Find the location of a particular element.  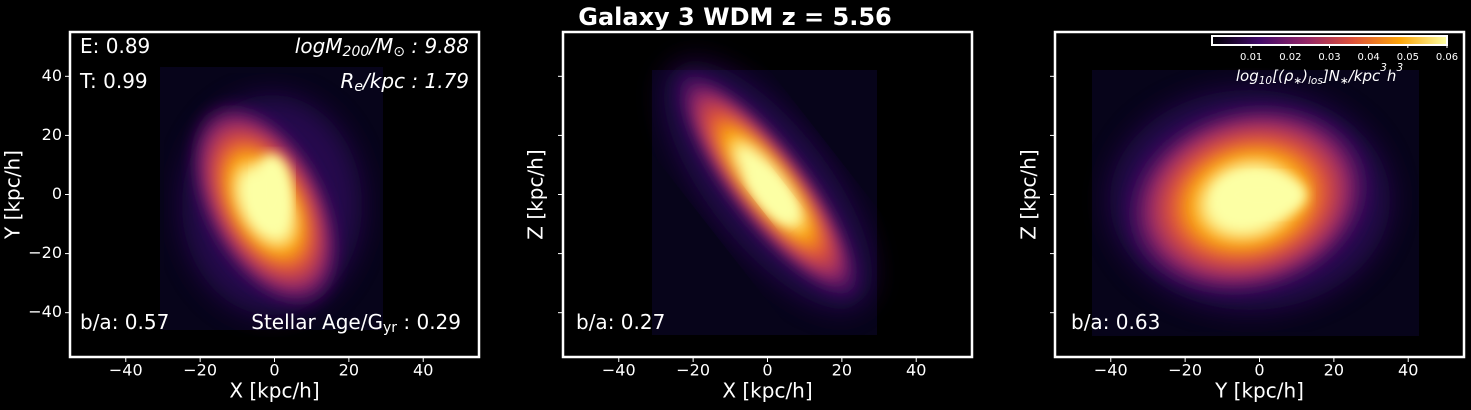

annotation: E: 0.89 is located at coordinates (115, 46).